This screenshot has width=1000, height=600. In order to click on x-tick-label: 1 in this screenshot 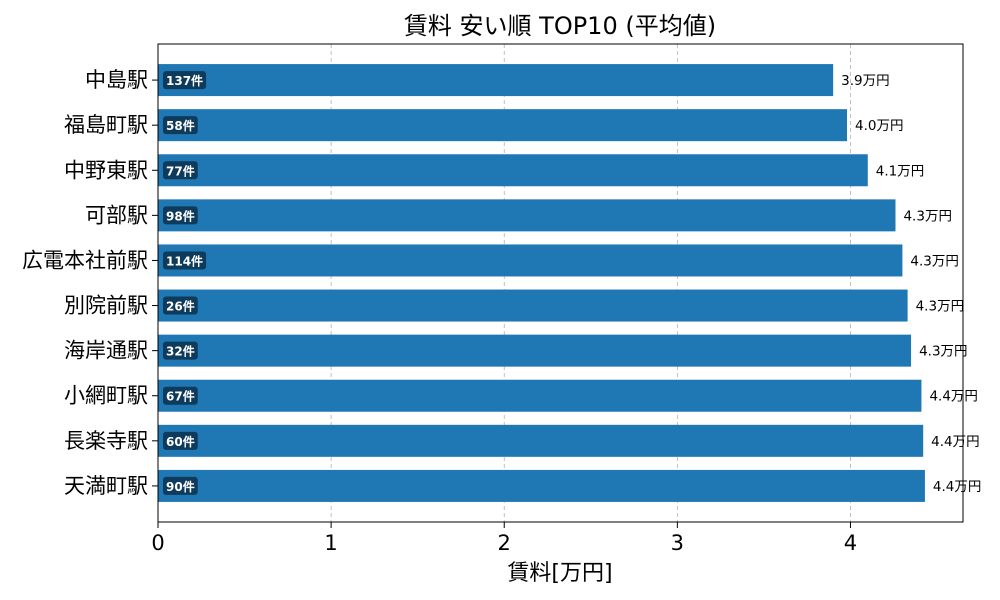, I will do `click(330, 543)`.